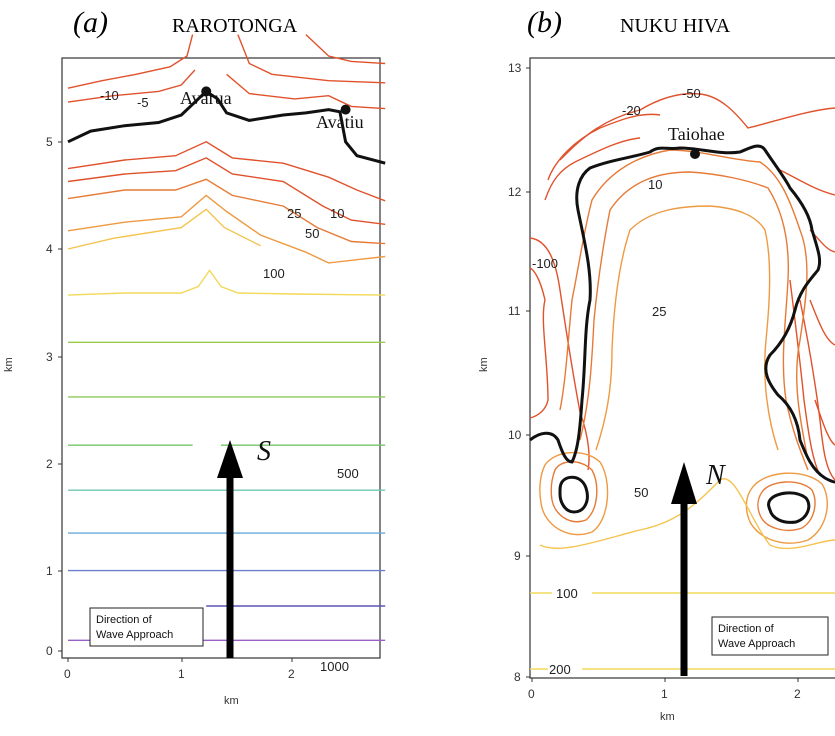 Image resolution: width=835 pixels, height=736 pixels. What do you see at coordinates (348, 473) in the screenshot?
I see `contour-label: 500` at bounding box center [348, 473].